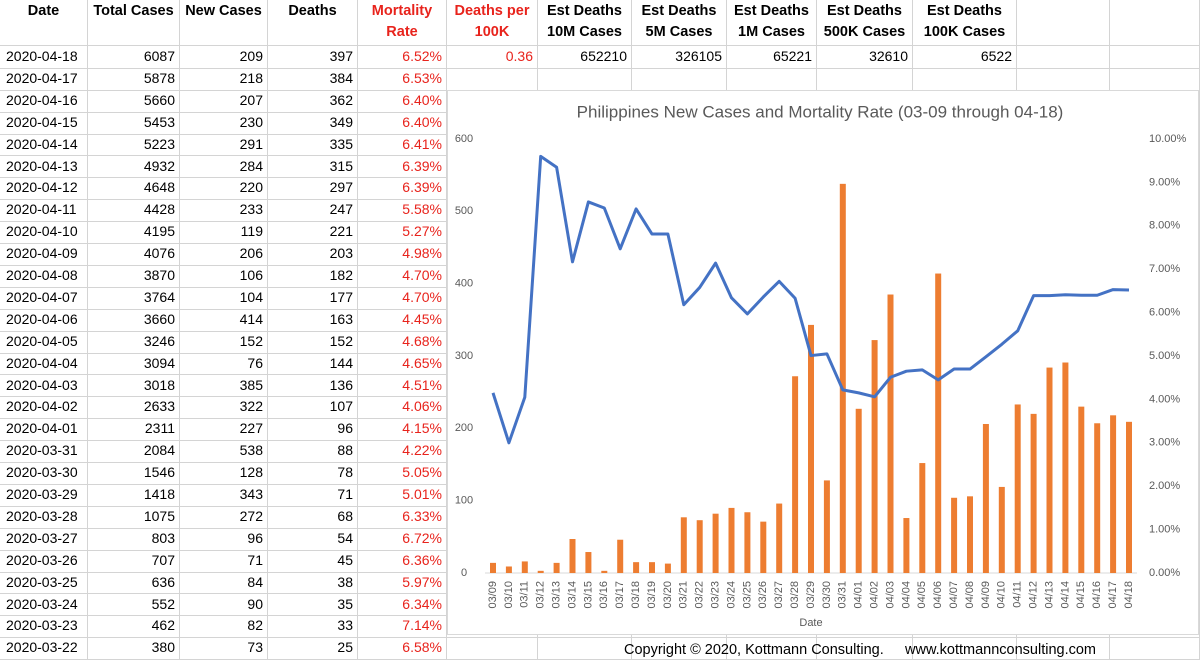 The width and height of the screenshot is (1200, 660). I want to click on y2-tick-label: 4.00%, so click(1164, 399).